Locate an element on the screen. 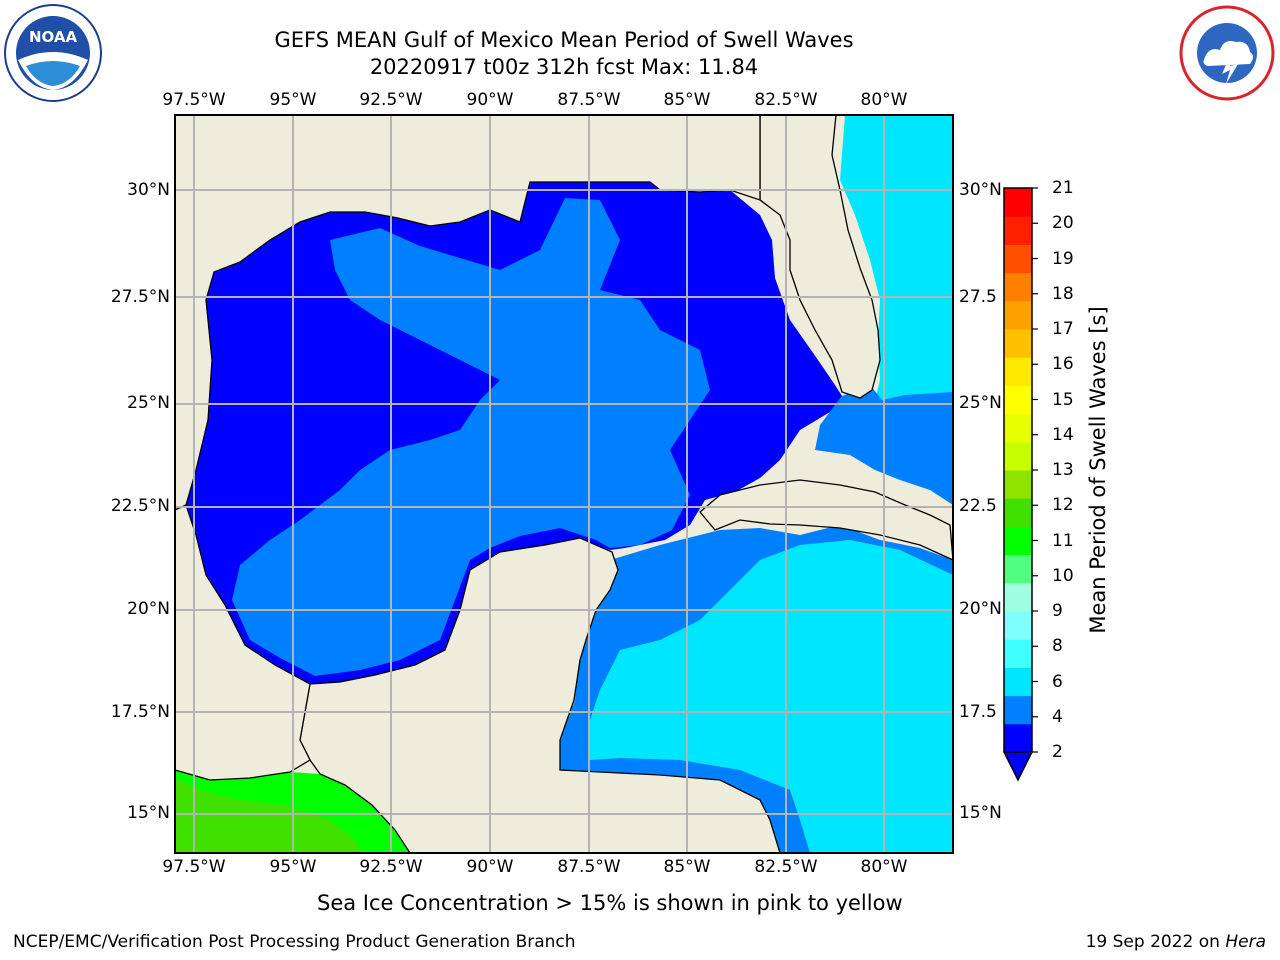  lon-label-bottom: 90°W is located at coordinates (490, 867).